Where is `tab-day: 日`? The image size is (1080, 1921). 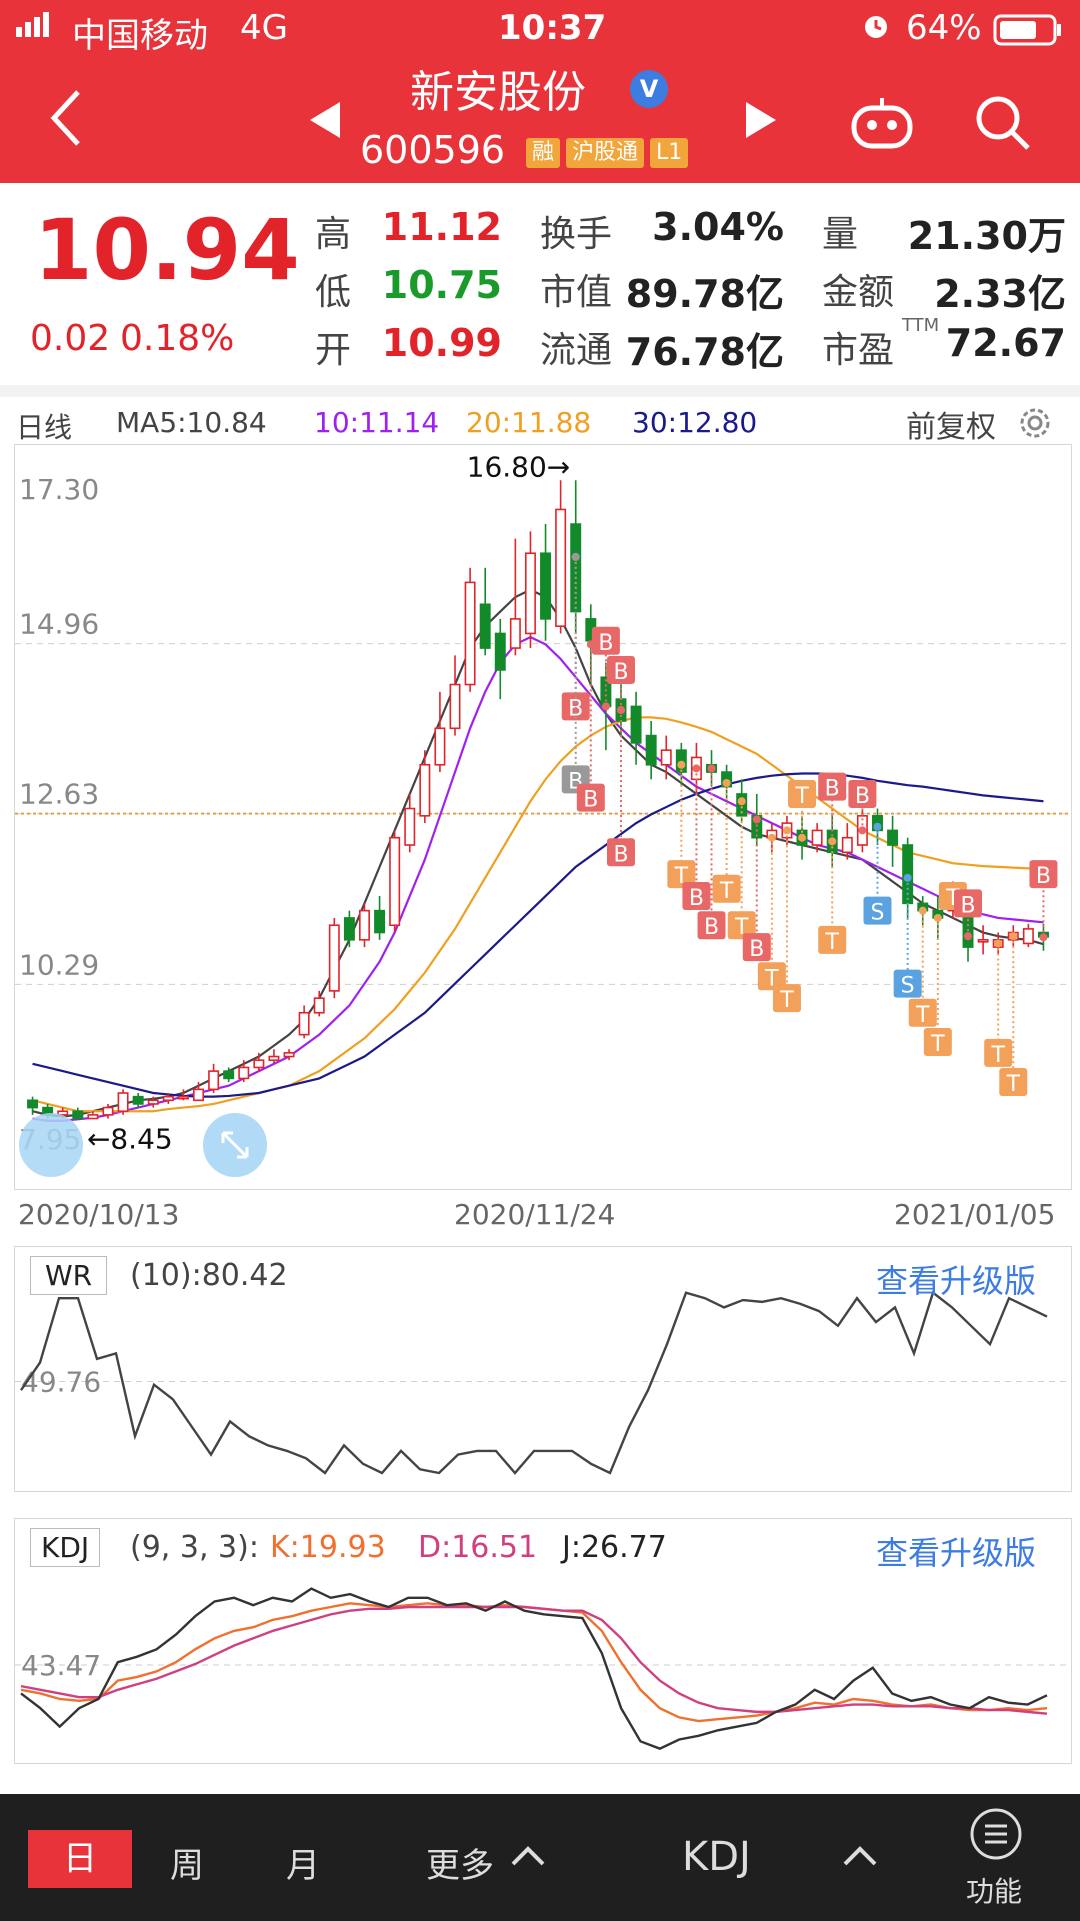 tab-day: 日 is located at coordinates (80, 1859).